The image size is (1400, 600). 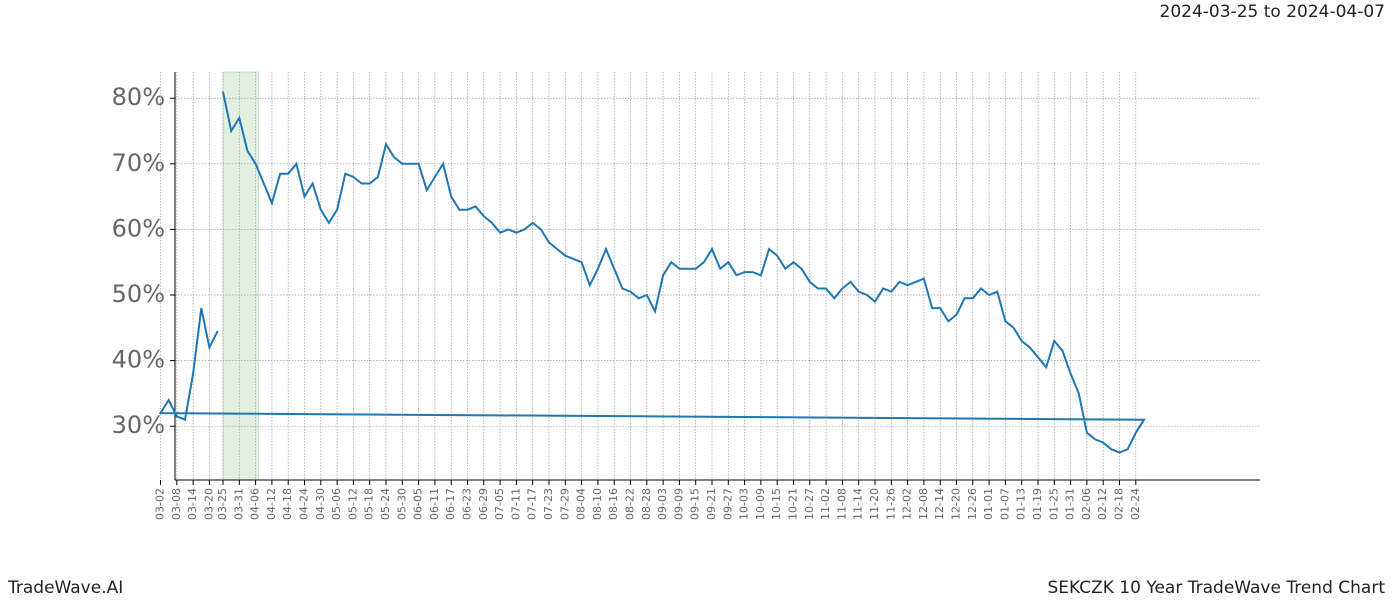 I want to click on x-tick-label: 10-09, so click(x=760, y=504).